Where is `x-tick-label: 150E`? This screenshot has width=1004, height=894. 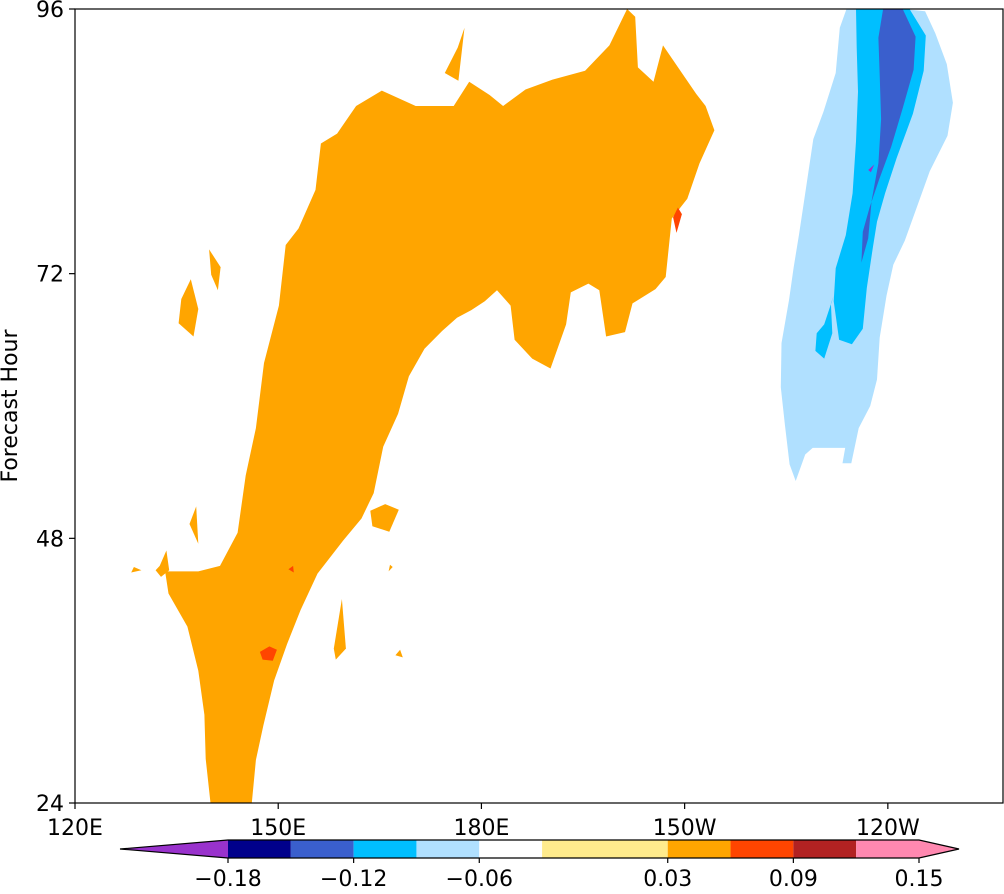 x-tick-label: 150E is located at coordinates (278, 828).